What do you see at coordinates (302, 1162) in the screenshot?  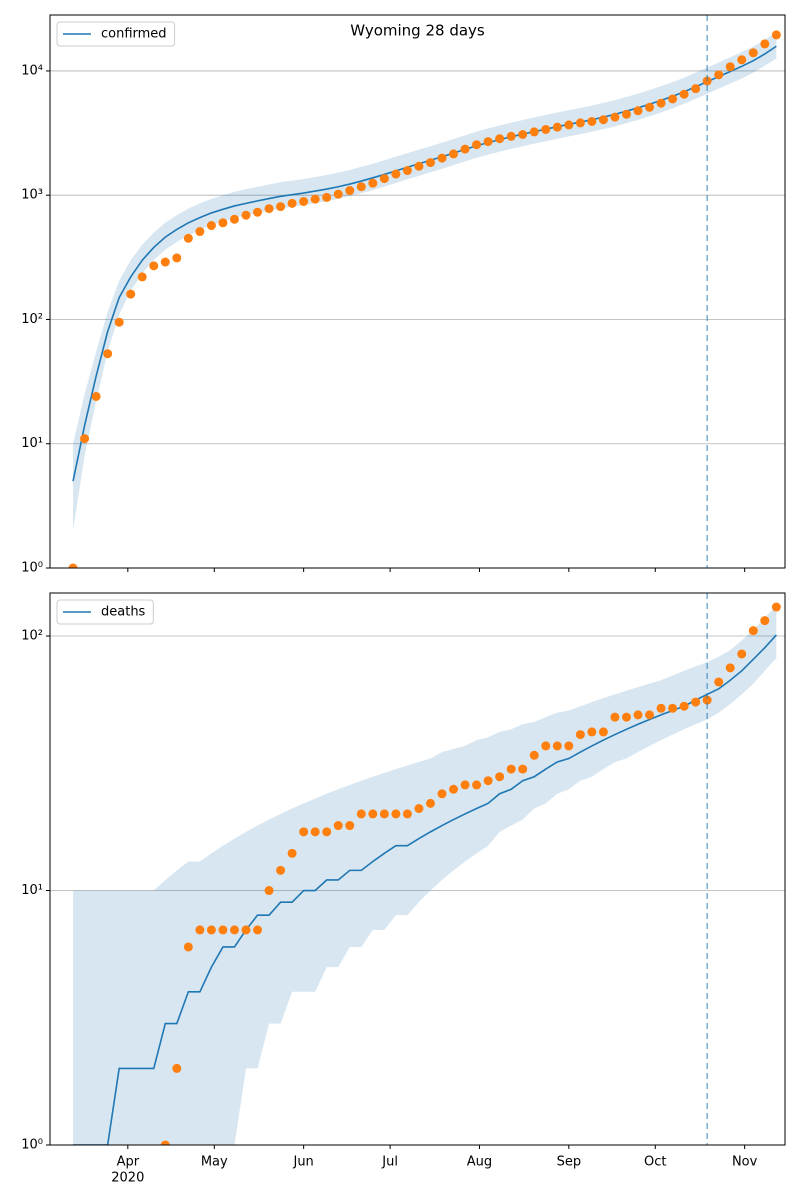 I see `x-tick-label: Jun` at bounding box center [302, 1162].